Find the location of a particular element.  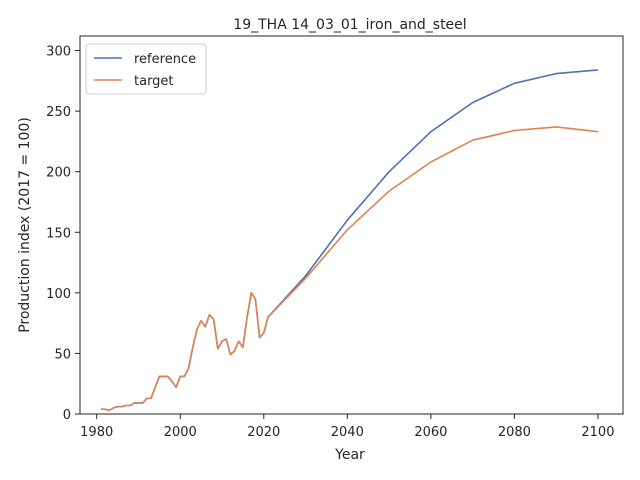

chart-title: 19_THA 14_03_01_iron_and_steel is located at coordinates (349, 25).